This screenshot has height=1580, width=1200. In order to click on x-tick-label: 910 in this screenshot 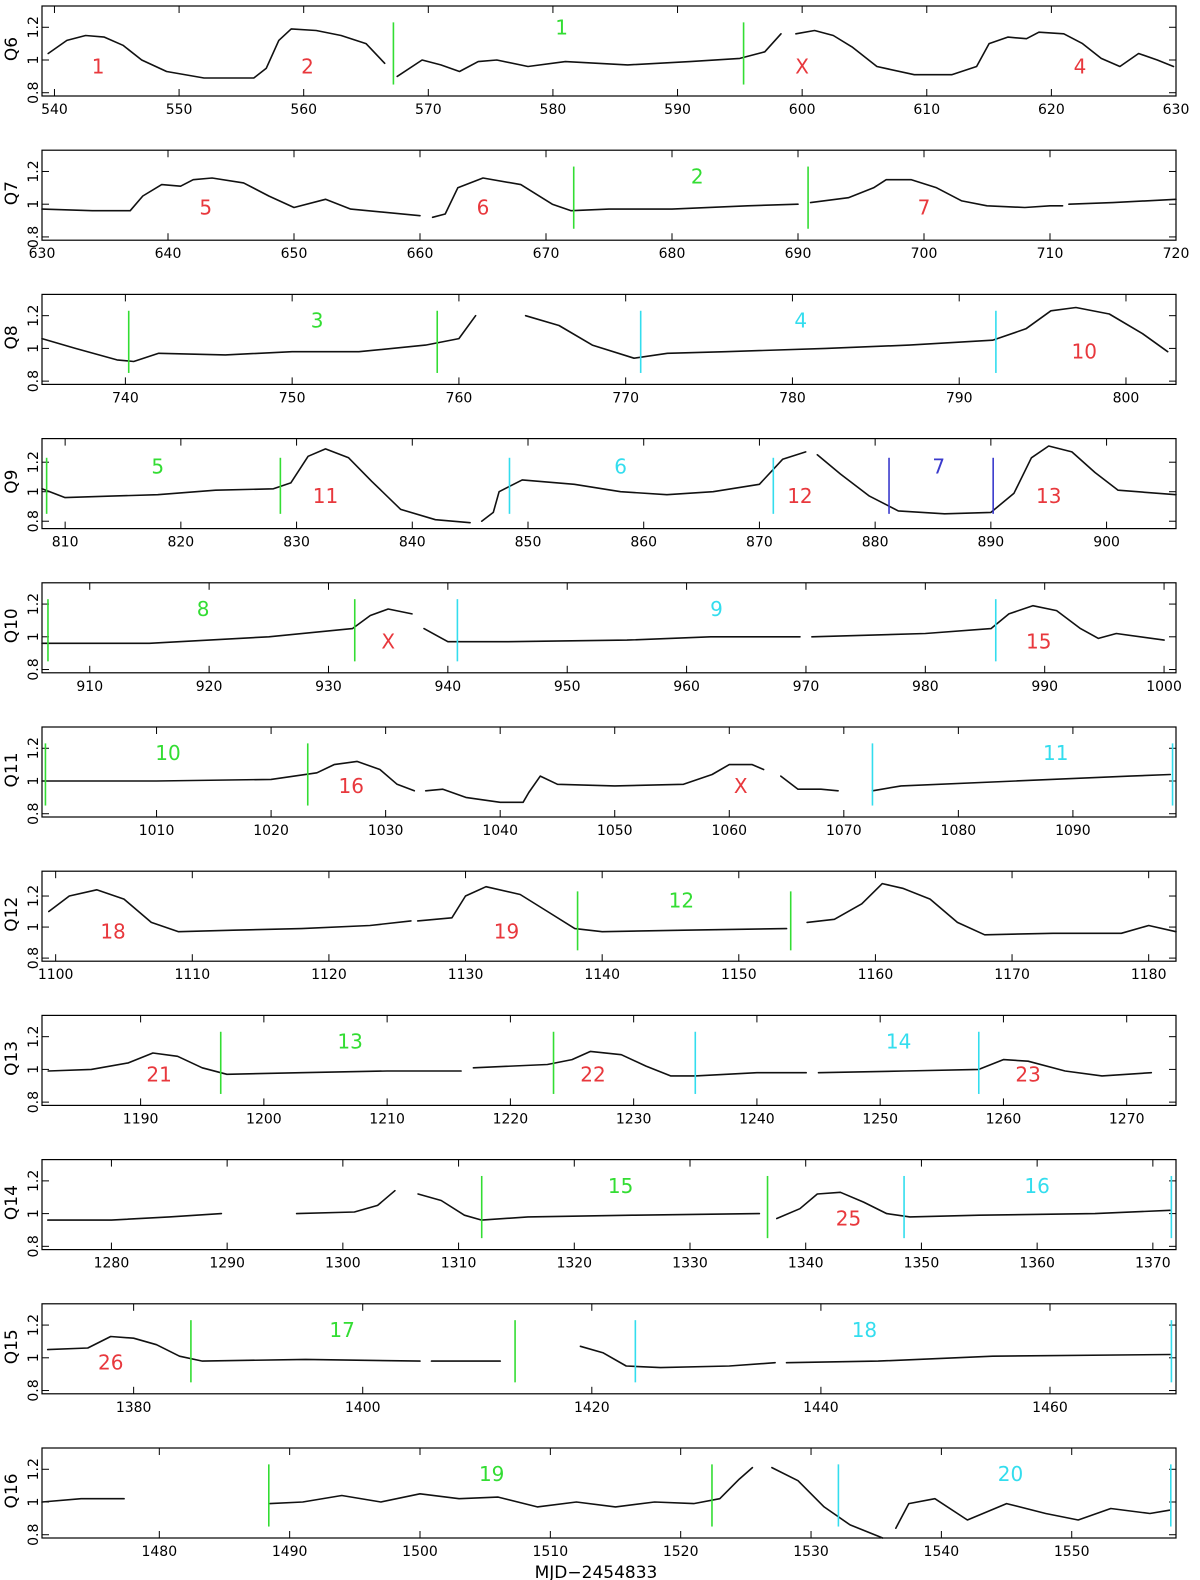, I will do `click(89, 687)`.